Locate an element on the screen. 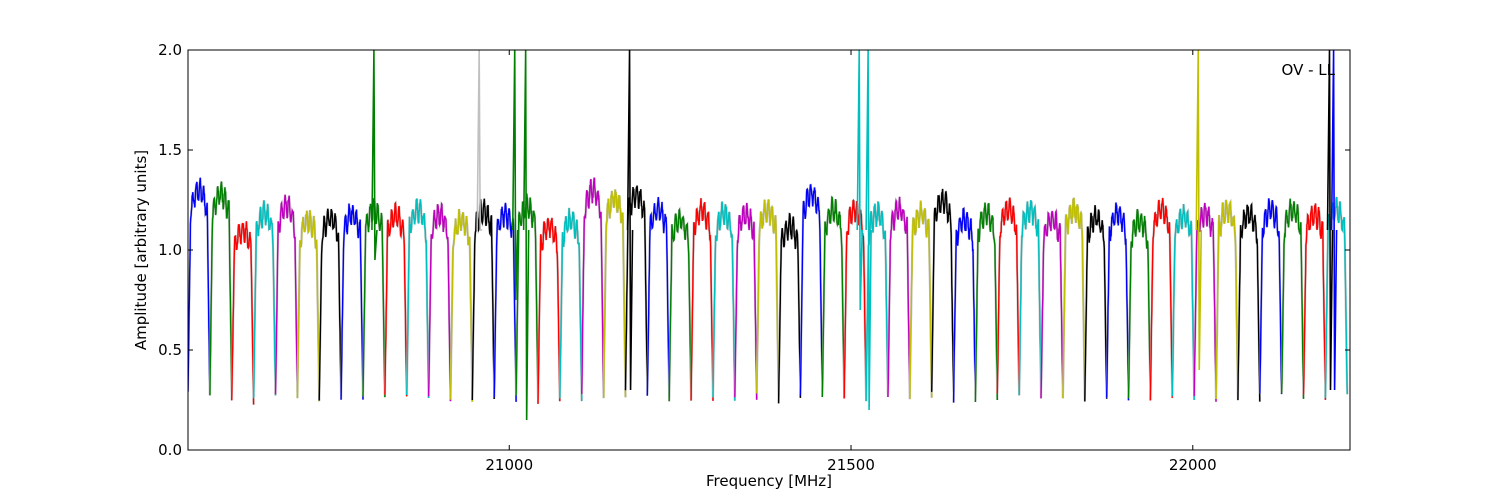 The width and height of the screenshot is (1500, 500). series-annotation: OV - LL is located at coordinates (1309, 70).